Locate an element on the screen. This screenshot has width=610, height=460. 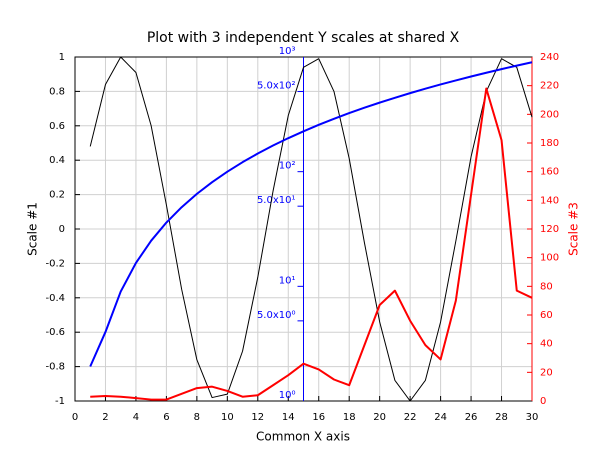
x-tick-label: 12 is located at coordinates (257, 417).